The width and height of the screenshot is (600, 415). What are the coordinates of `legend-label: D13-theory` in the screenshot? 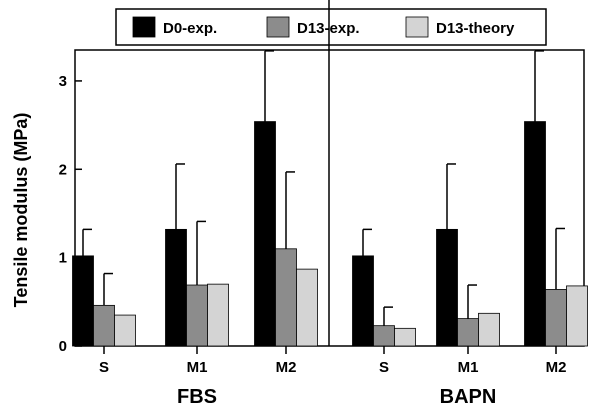 It's located at (475, 28).